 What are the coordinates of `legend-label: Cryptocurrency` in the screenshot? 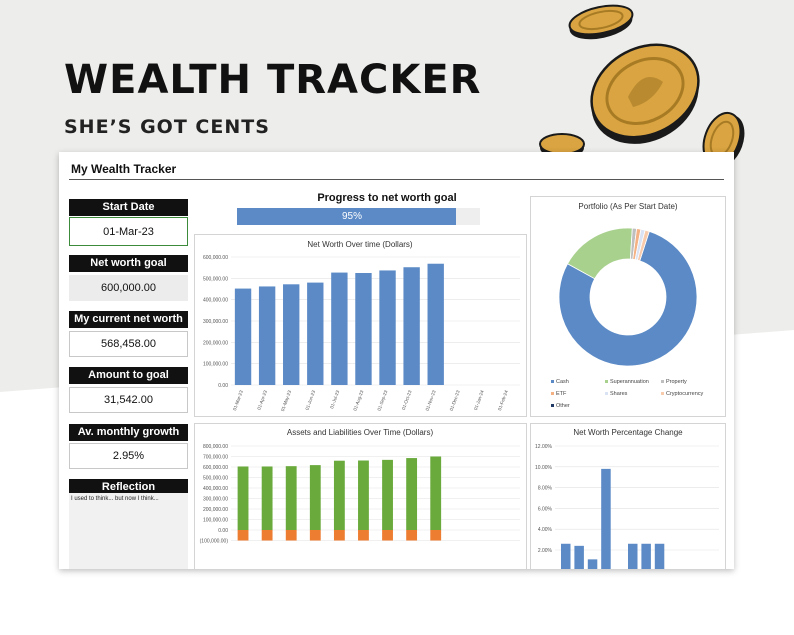 It's located at (685, 394).